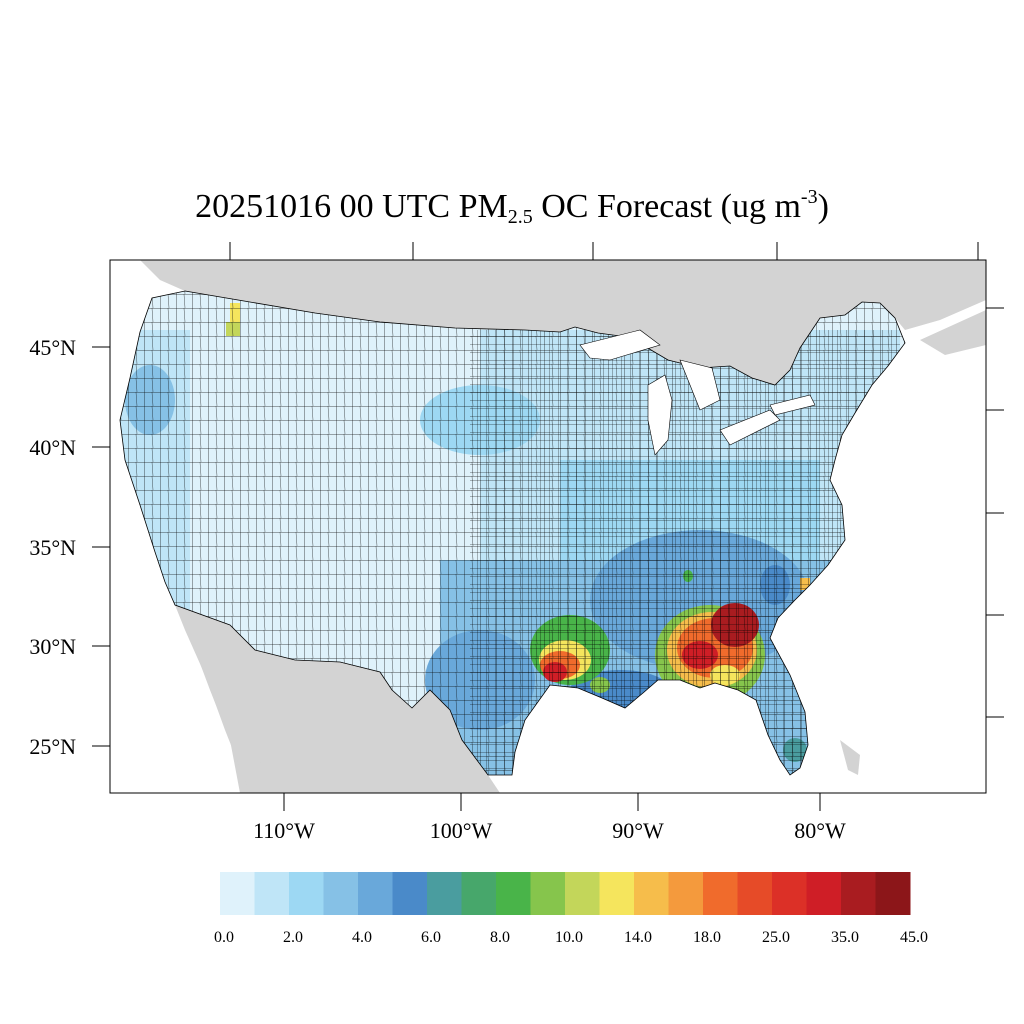  I want to click on lat-label-40: 40°N, so click(52, 447).